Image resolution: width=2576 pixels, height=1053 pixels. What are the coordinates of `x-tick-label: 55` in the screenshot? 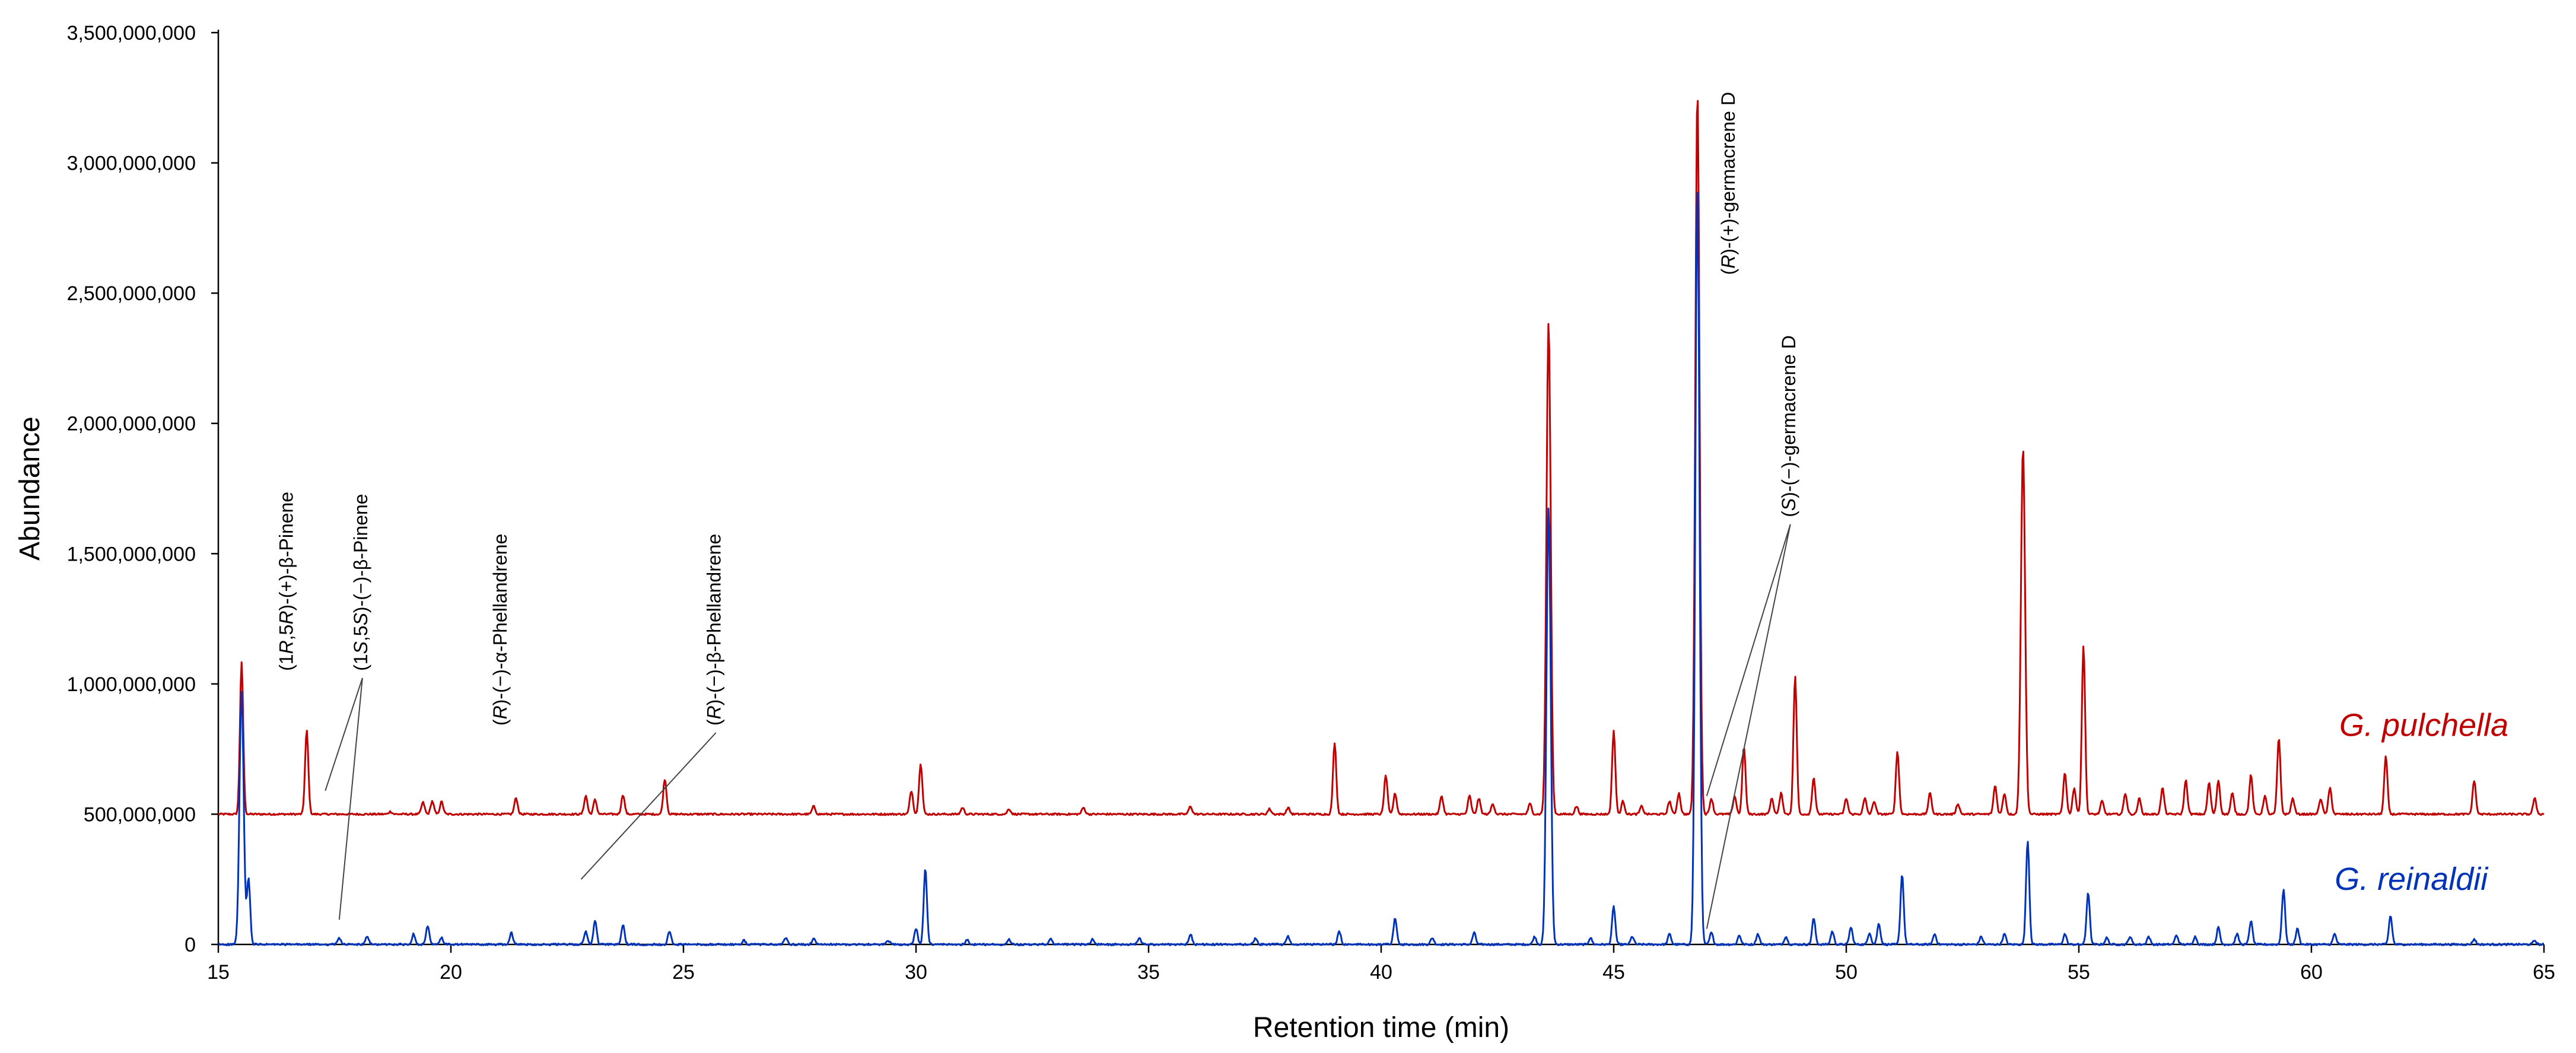 It's located at (2079, 972).